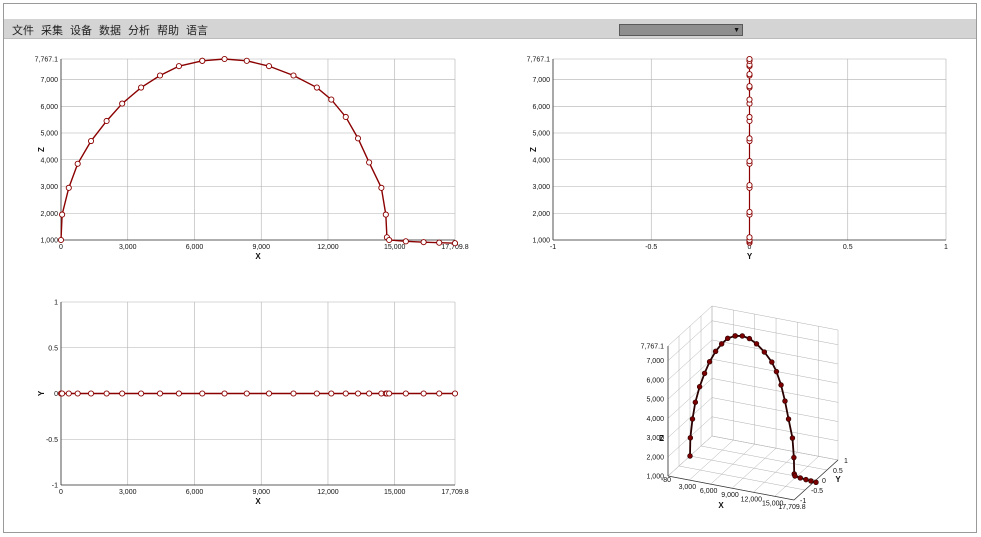 This screenshot has height=537, width=981. I want to click on y-tick-label: 5,000, so click(49, 134).